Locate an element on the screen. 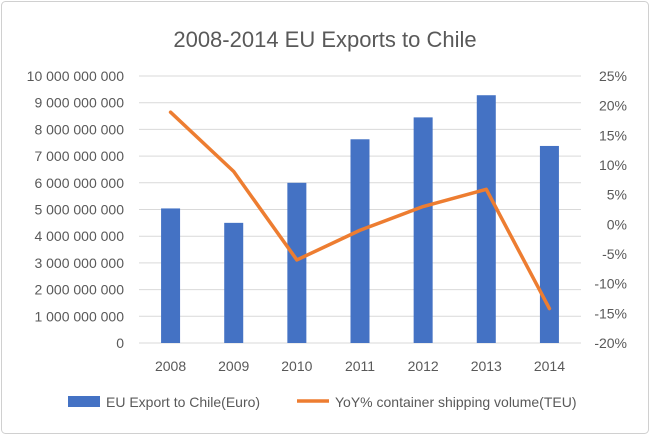 The width and height of the screenshot is (651, 441). right-tick-label: 20% is located at coordinates (613, 106).